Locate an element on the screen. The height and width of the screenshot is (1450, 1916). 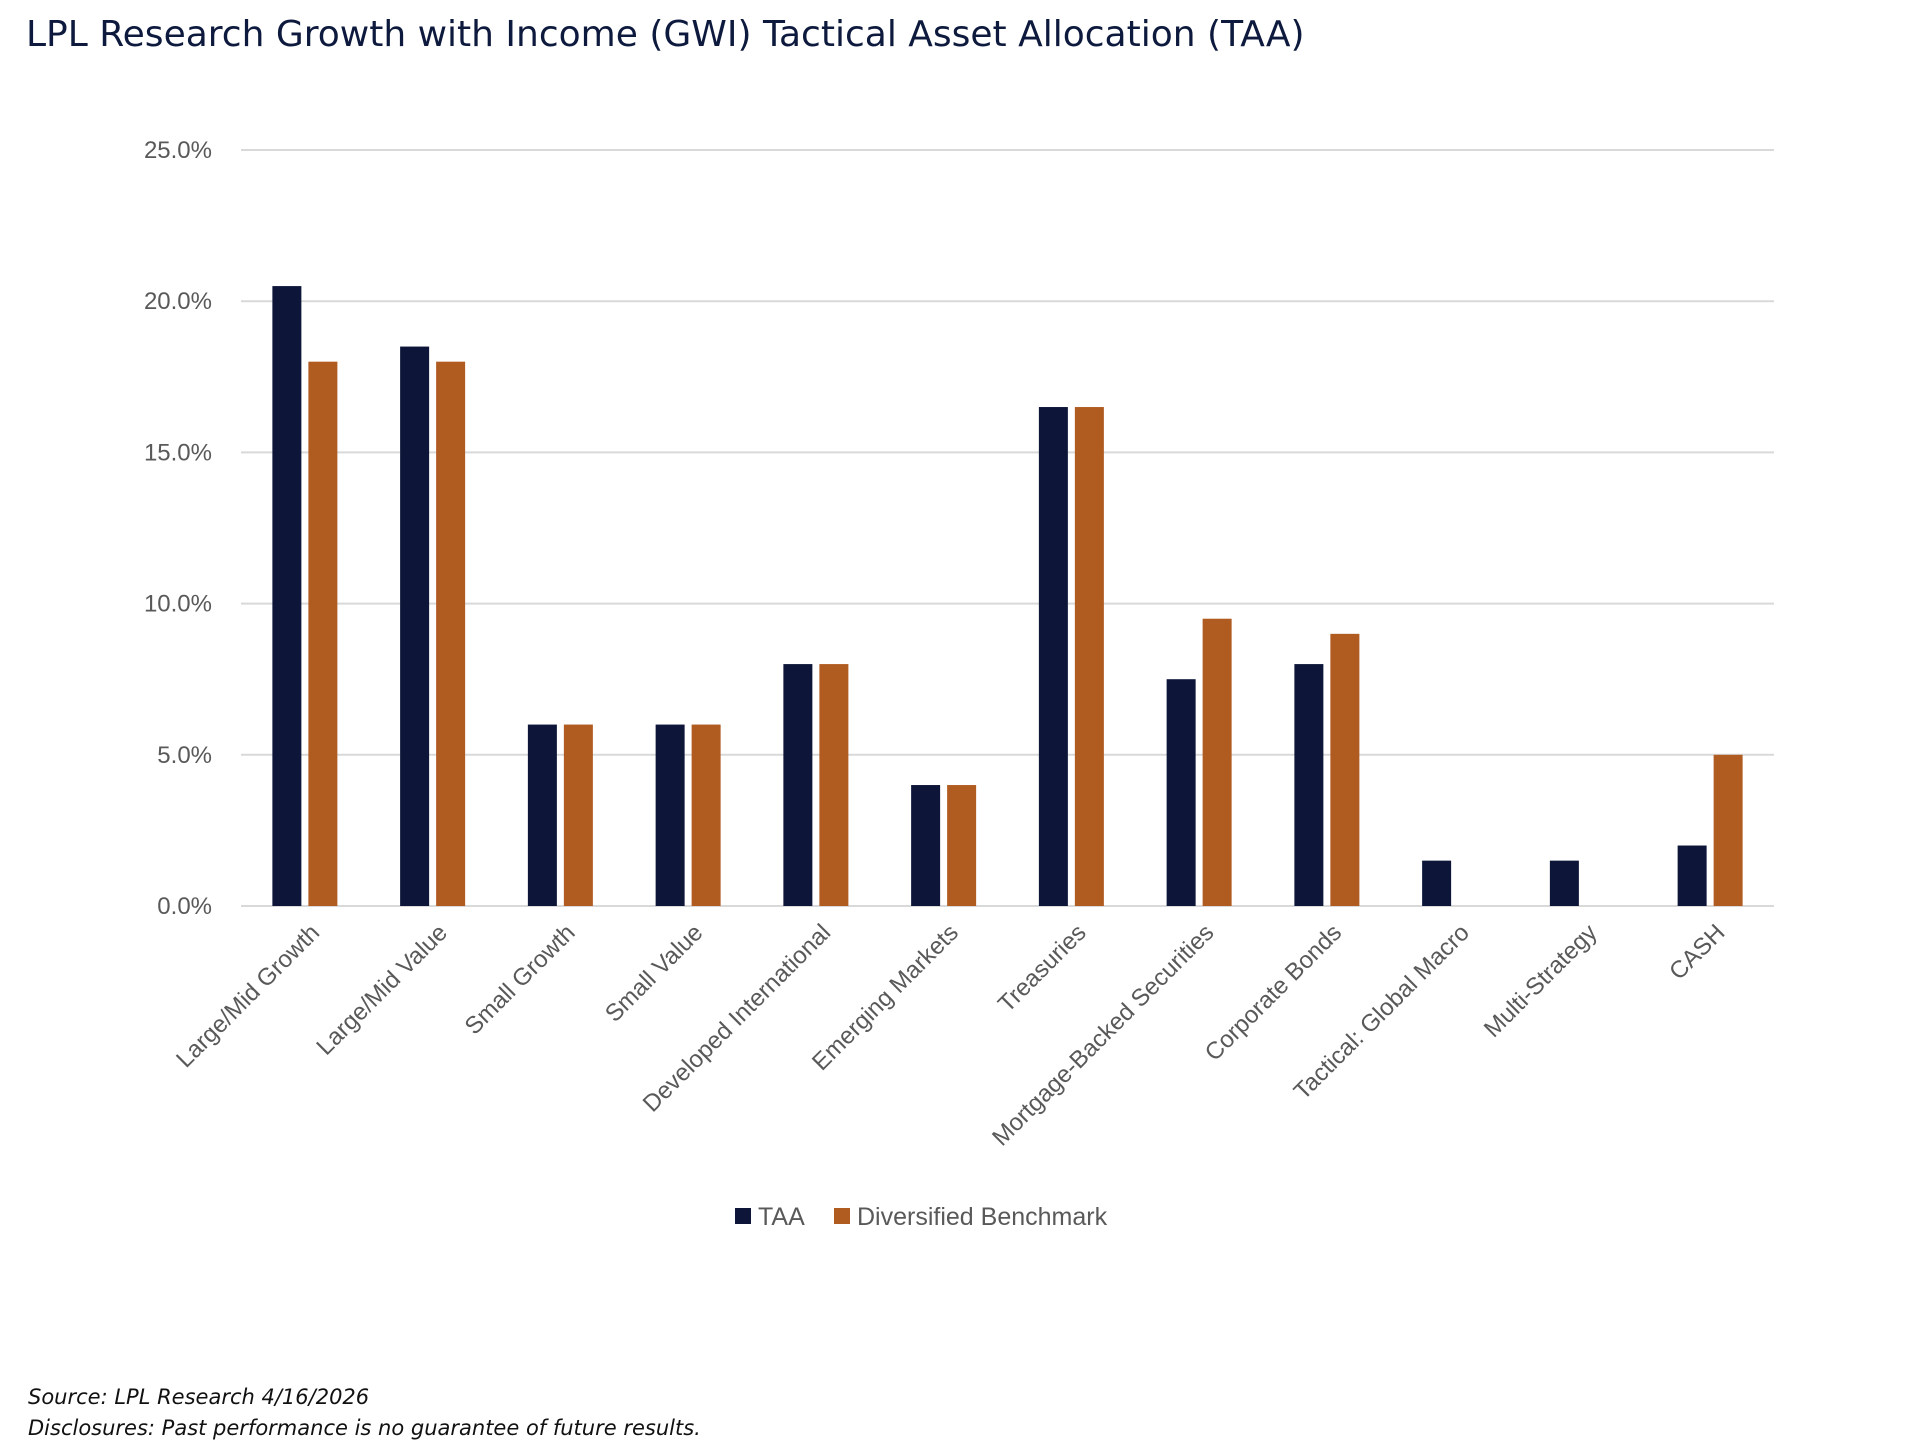
y-tick-label: 5.0% is located at coordinates (184, 755).